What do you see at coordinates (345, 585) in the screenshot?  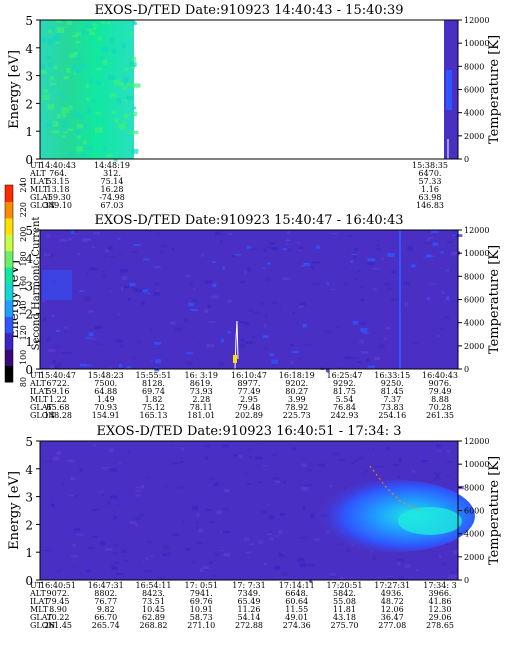 I see `table-cell: 17:20:51` at bounding box center [345, 585].